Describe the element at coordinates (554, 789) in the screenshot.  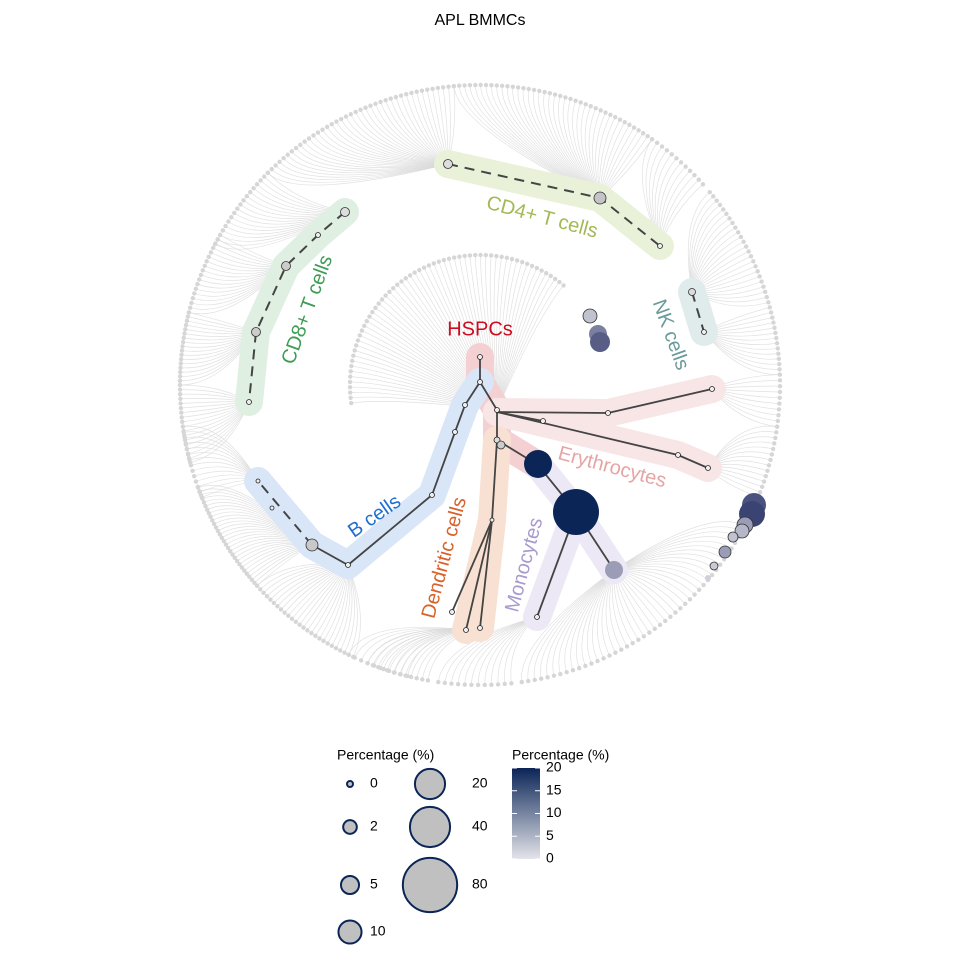
I see `colorbar-tick-label: 15` at that location.